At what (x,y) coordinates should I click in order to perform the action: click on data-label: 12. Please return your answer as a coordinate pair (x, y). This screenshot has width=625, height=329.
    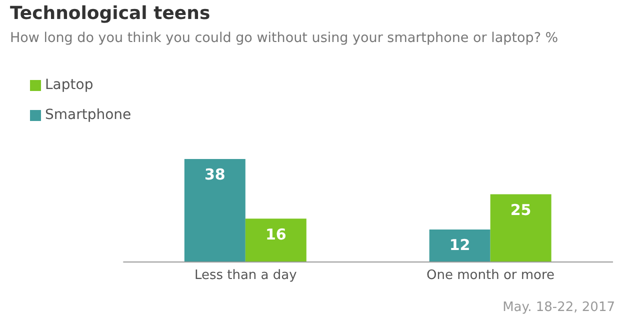
    Looking at the image, I should click on (459, 245).